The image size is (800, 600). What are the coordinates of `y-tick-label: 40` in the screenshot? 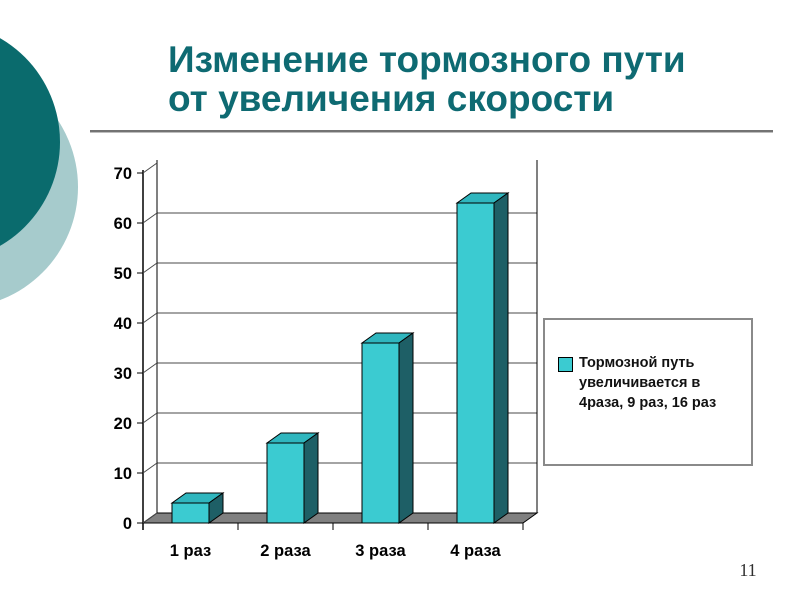 It's located at (123, 324).